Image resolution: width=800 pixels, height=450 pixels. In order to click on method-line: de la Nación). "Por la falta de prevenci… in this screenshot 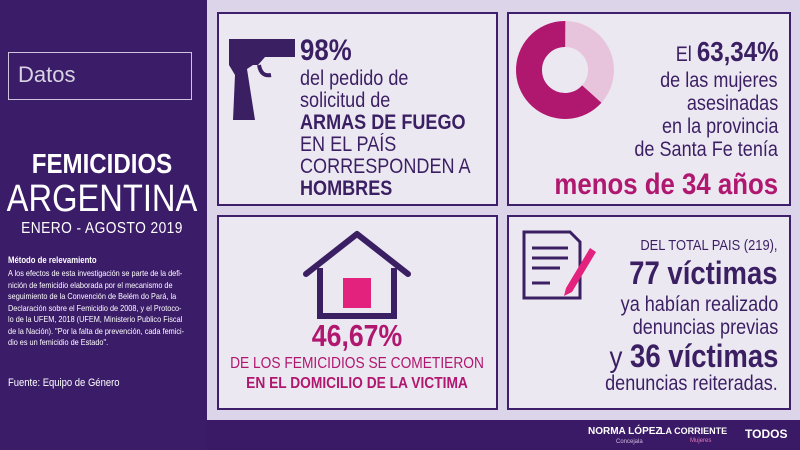, I will do `click(96, 330)`.